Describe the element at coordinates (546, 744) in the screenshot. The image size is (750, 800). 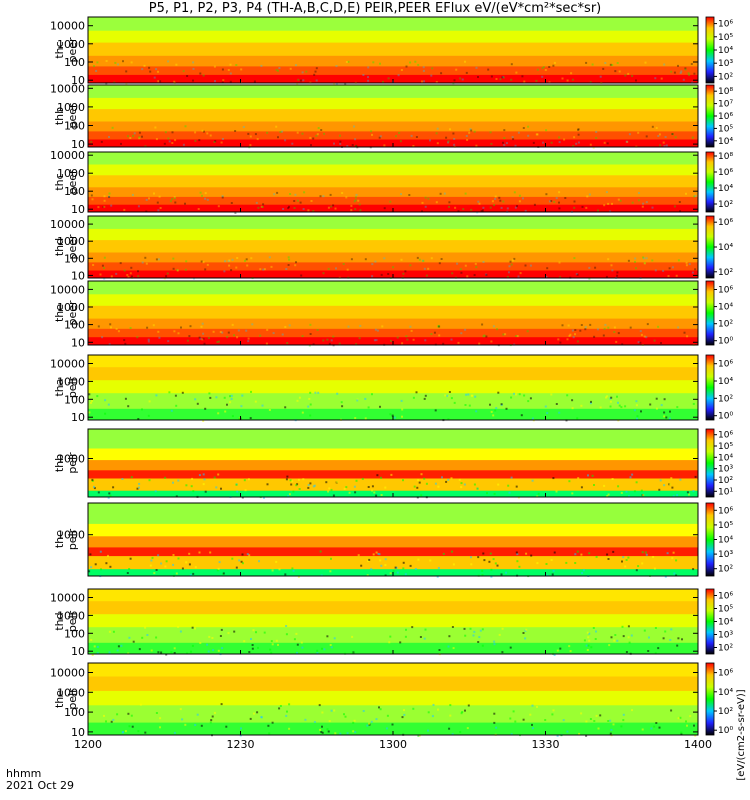
I see `x-tick-label: 1330` at that location.